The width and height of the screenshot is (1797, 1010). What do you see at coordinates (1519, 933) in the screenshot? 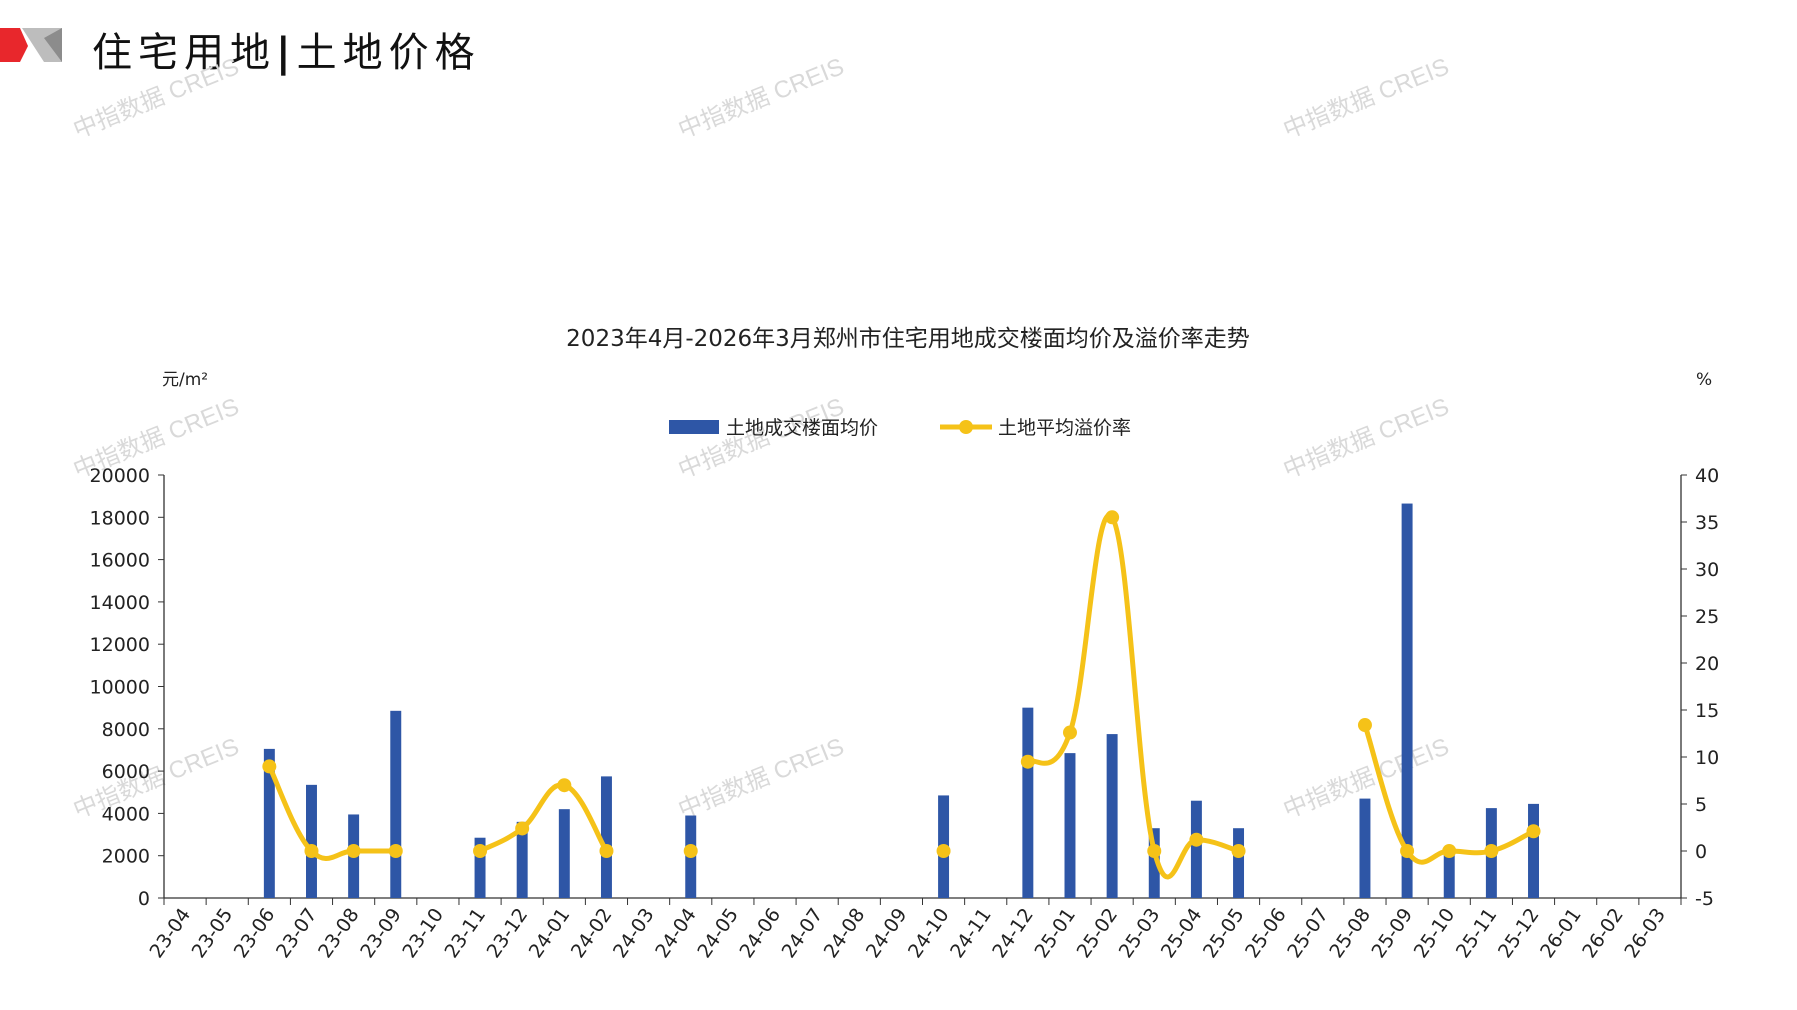
I see `x-tick-label: 25-12` at bounding box center [1519, 933].